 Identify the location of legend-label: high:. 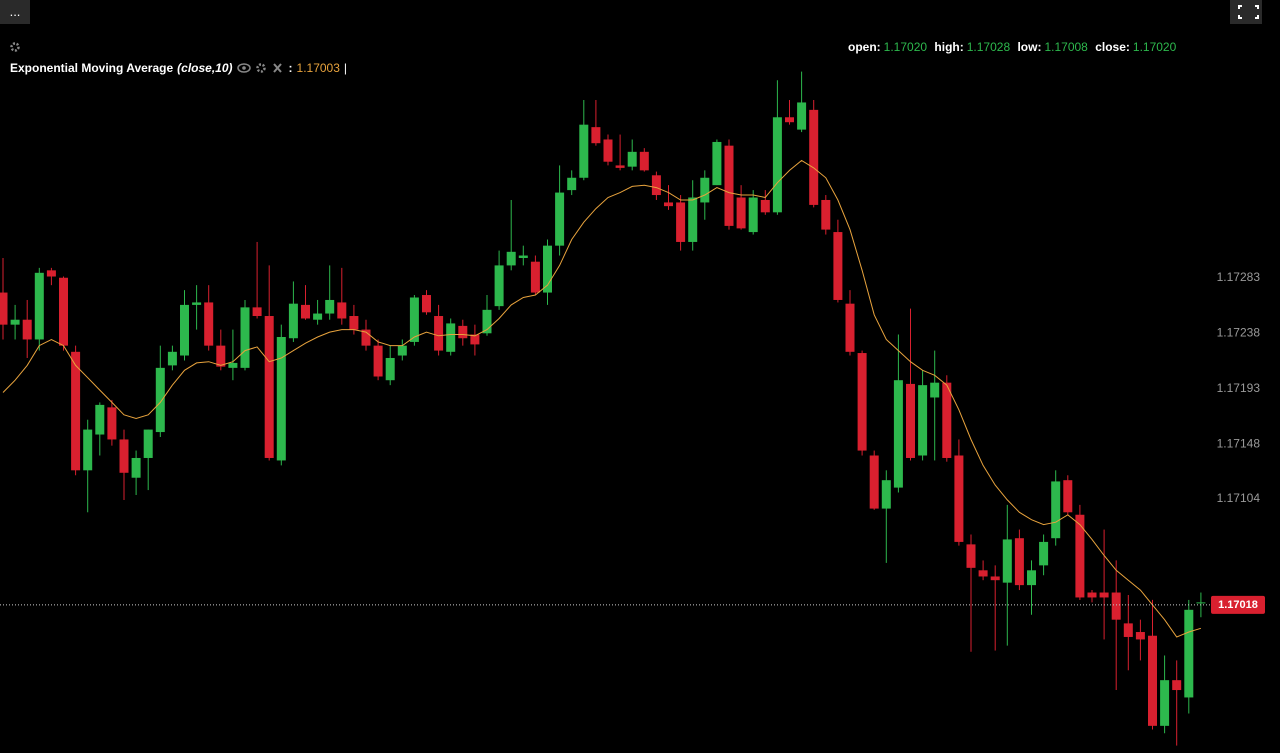
(949, 47).